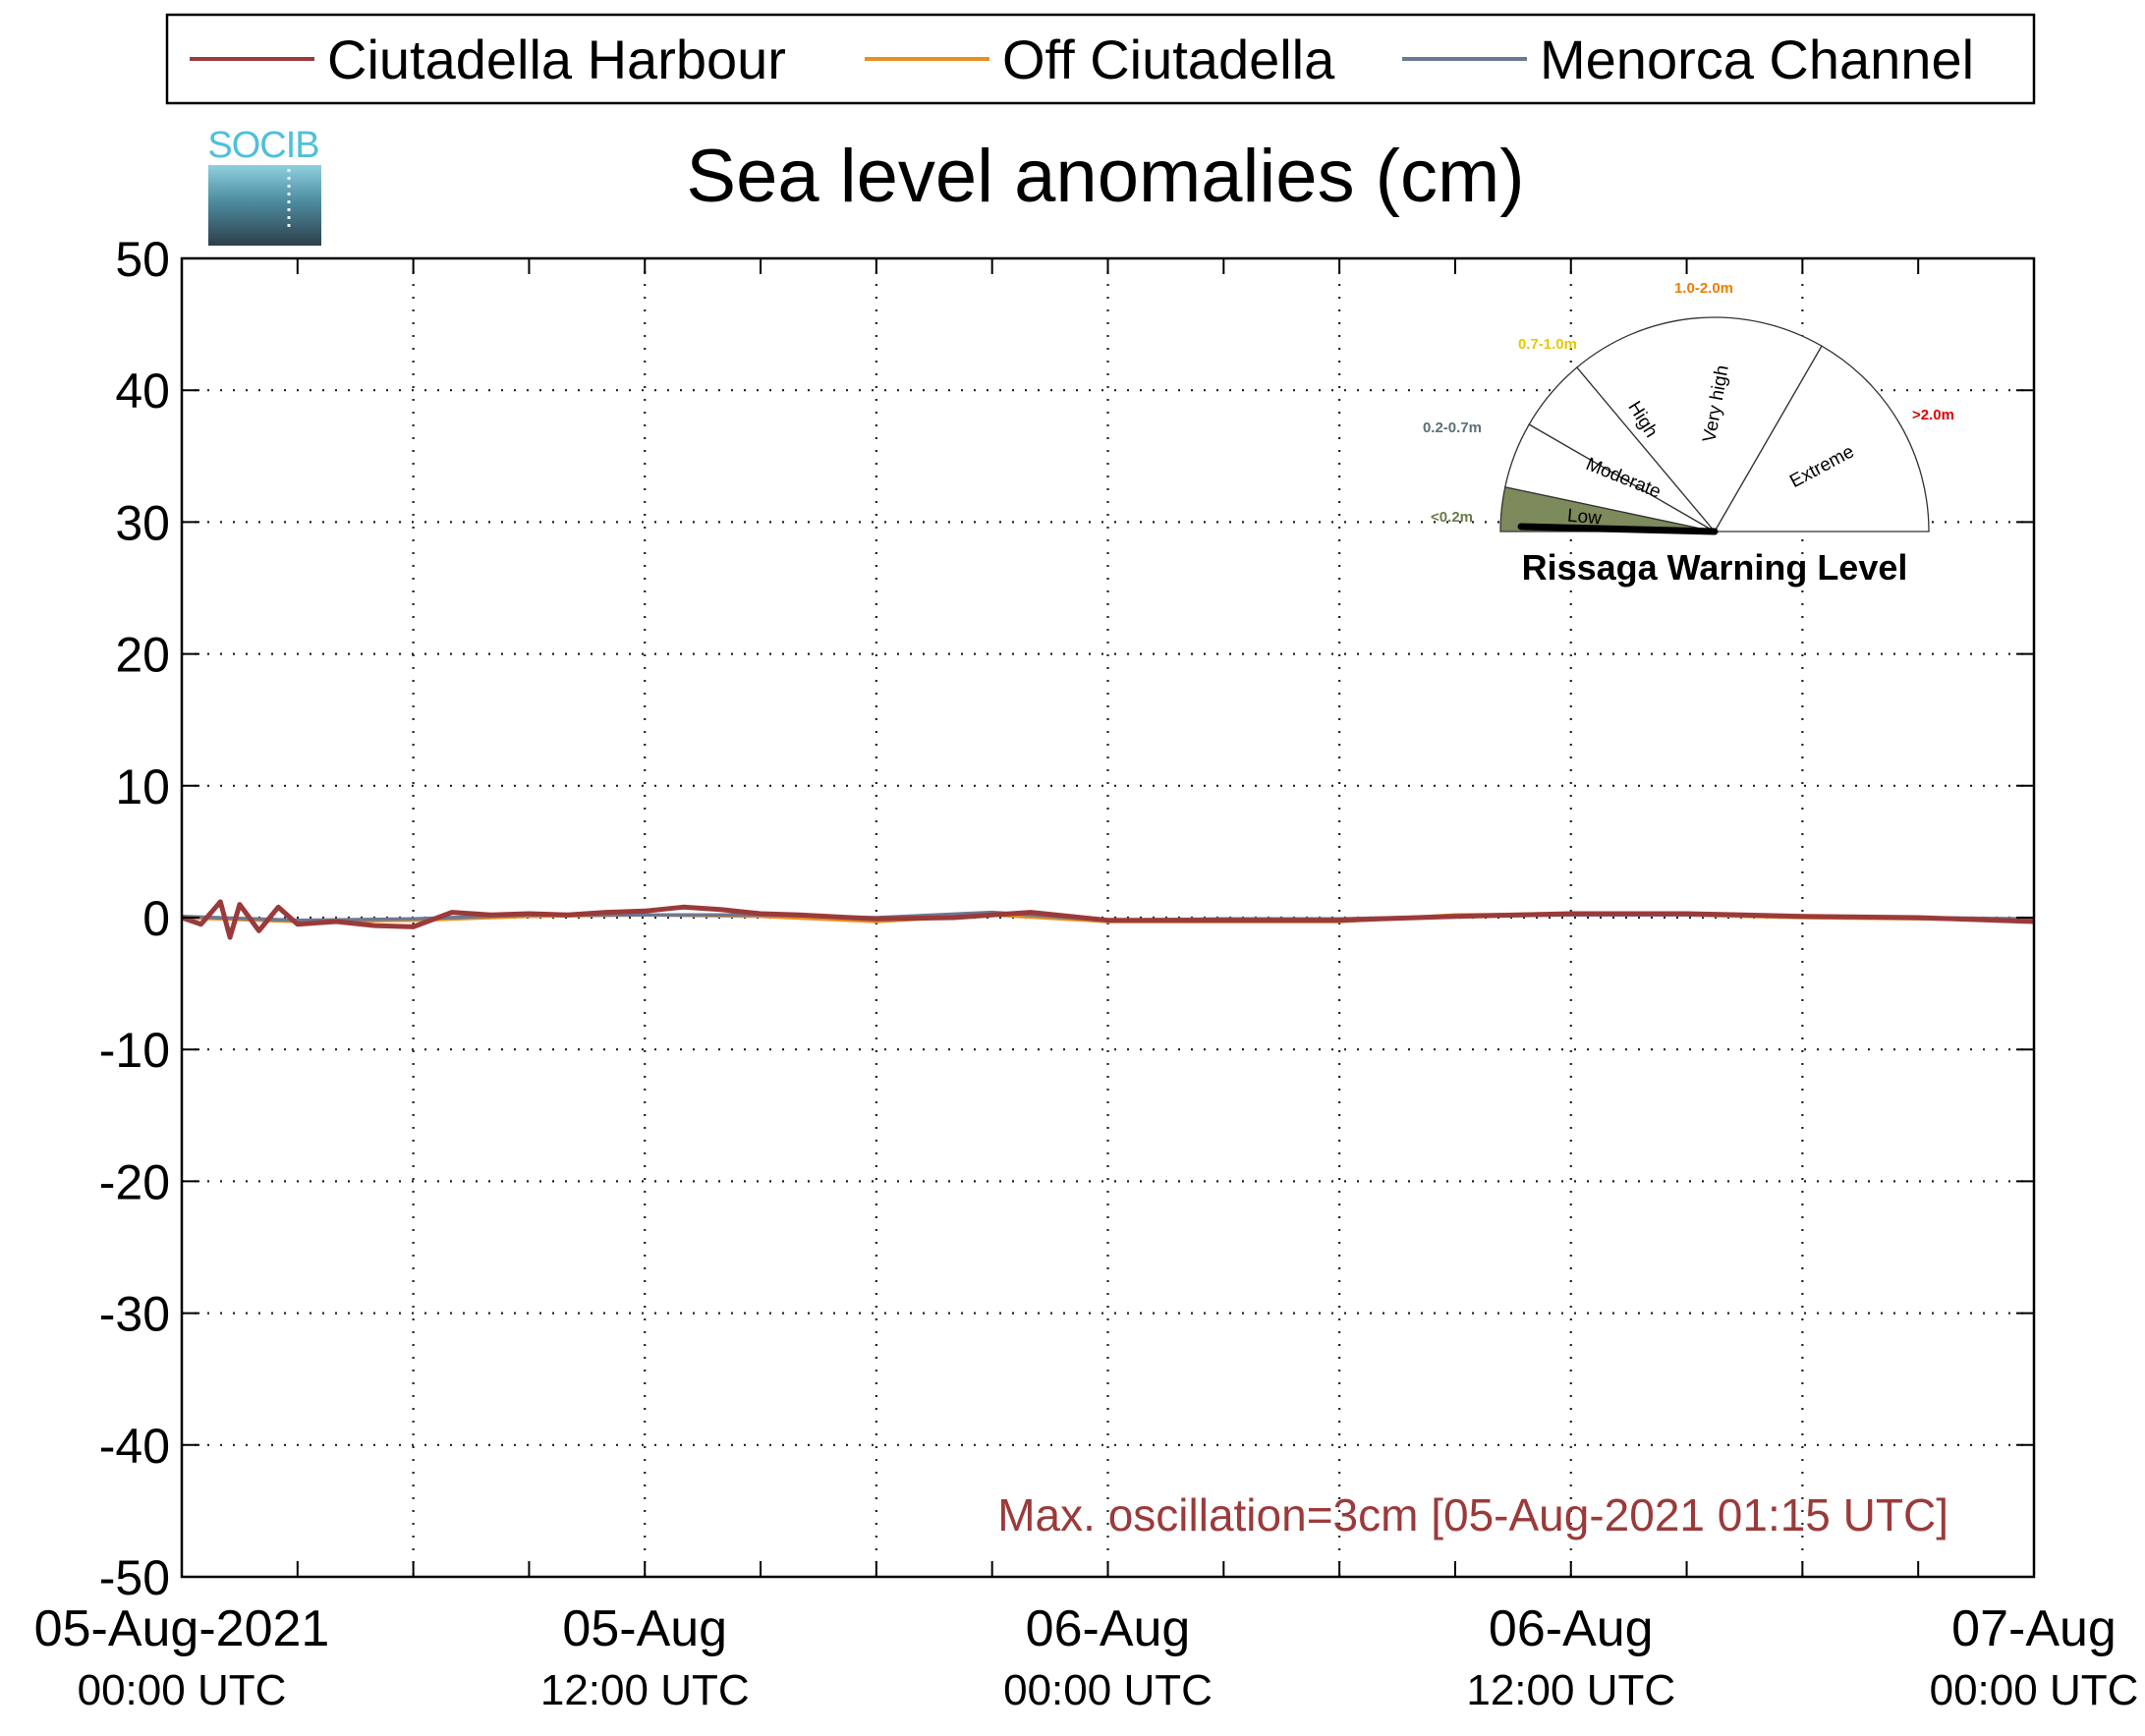  I want to click on x-tick-label-date: 07-Aug, so click(2034, 1628).